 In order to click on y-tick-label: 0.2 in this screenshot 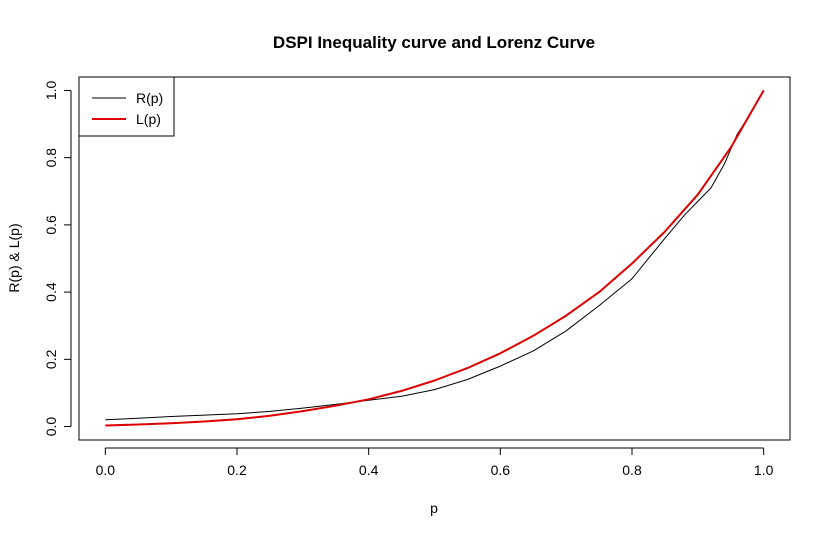, I will do `click(51, 359)`.